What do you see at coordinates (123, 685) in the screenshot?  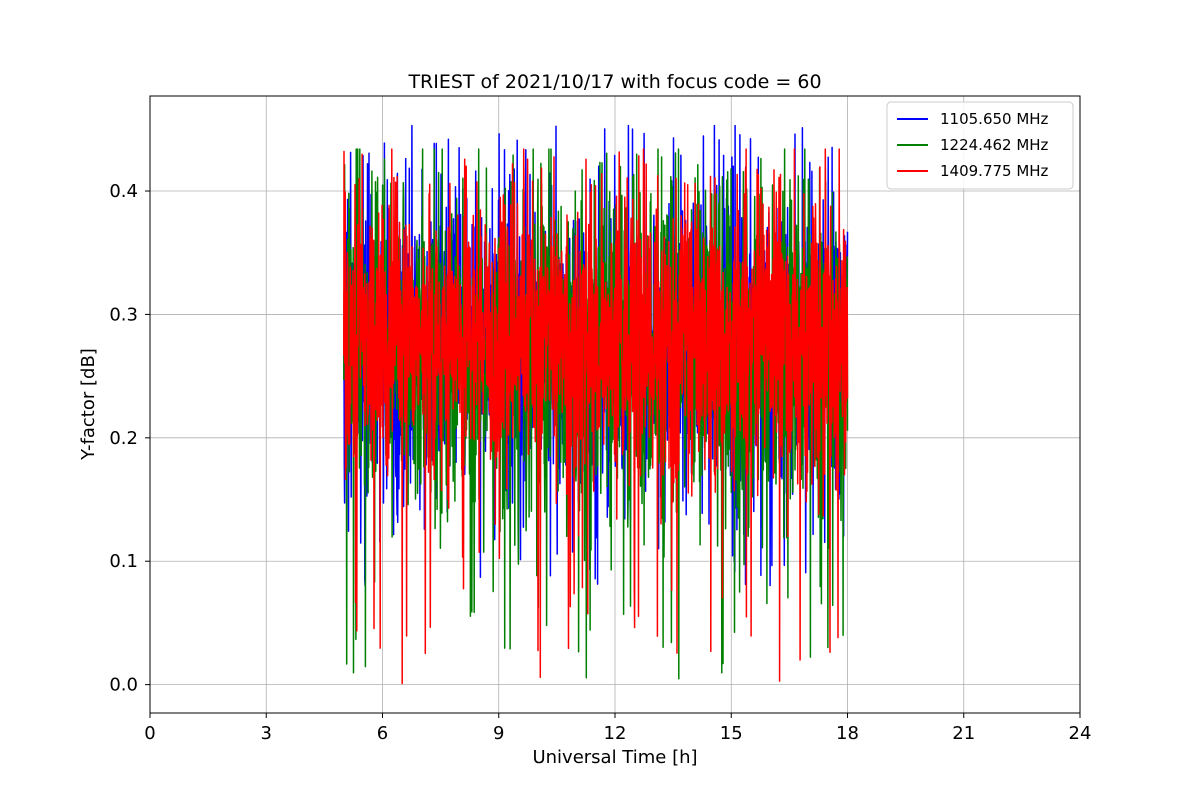 I see `y-tick-label: 0.0` at bounding box center [123, 685].